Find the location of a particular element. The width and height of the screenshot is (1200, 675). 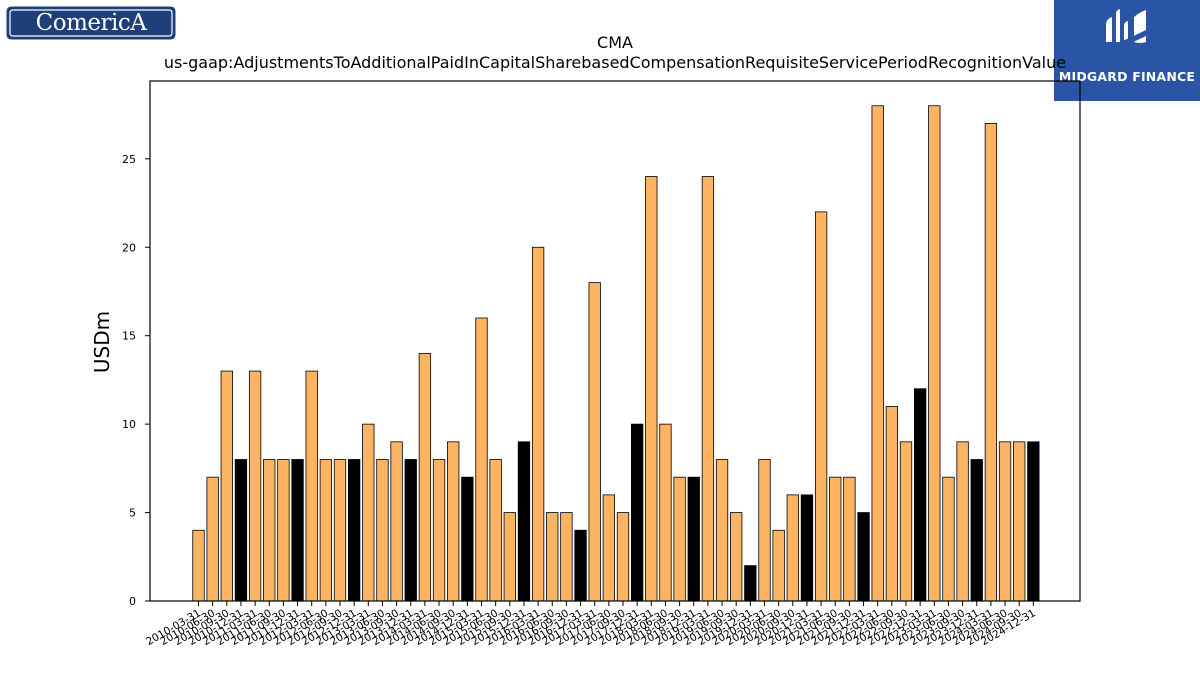

y-tick-label: 0 is located at coordinates (132, 601).